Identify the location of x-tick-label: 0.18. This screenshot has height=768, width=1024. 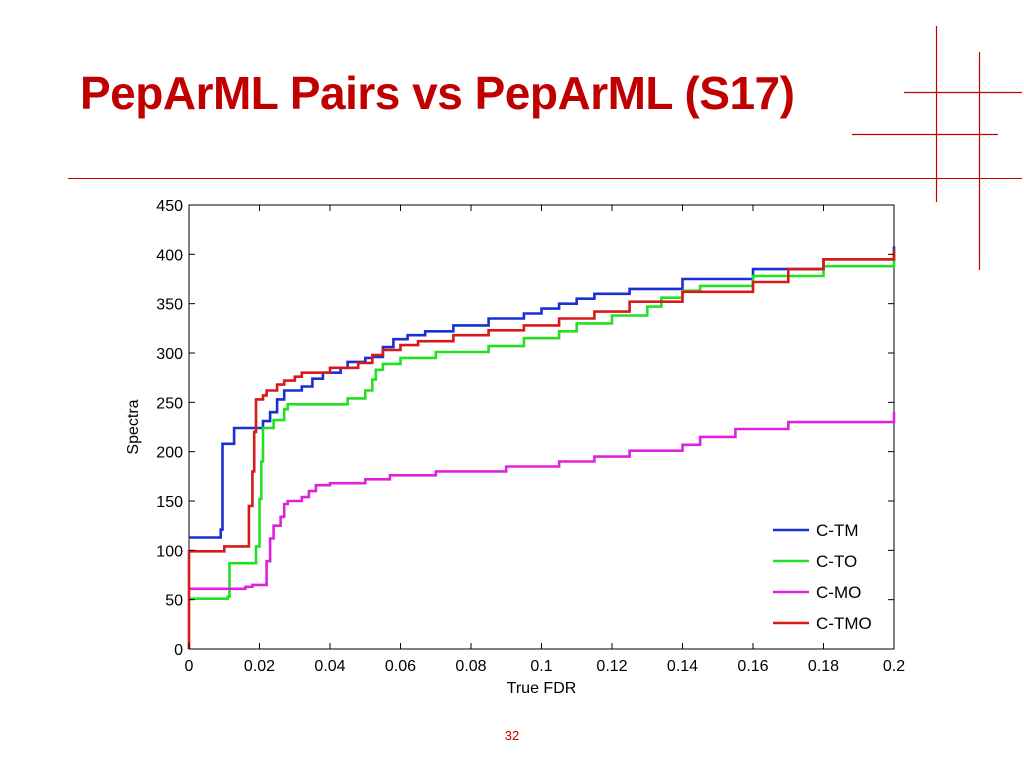
(823, 666).